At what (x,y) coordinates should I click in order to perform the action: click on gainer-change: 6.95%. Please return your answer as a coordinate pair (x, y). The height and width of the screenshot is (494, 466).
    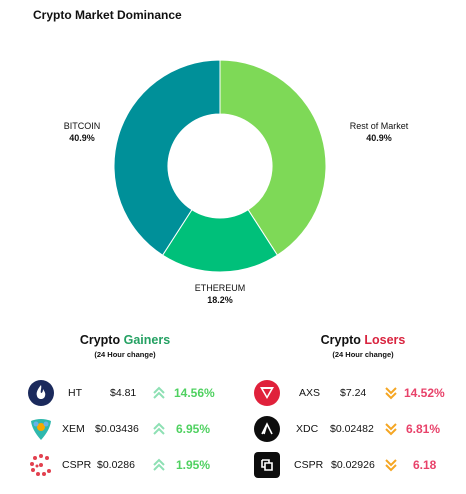
    Looking at the image, I should click on (193, 429).